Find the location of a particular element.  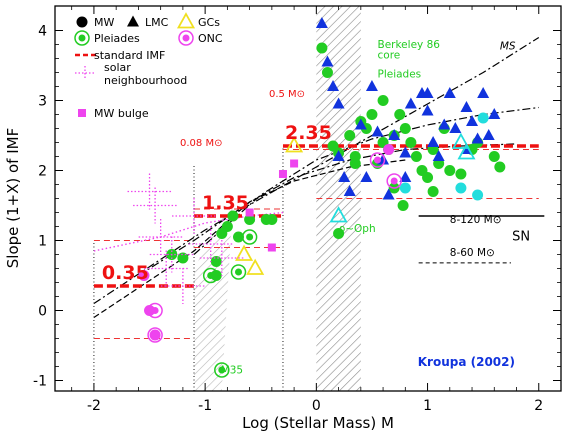

y-tick-label-3: 2 is located at coordinates (42, 172).